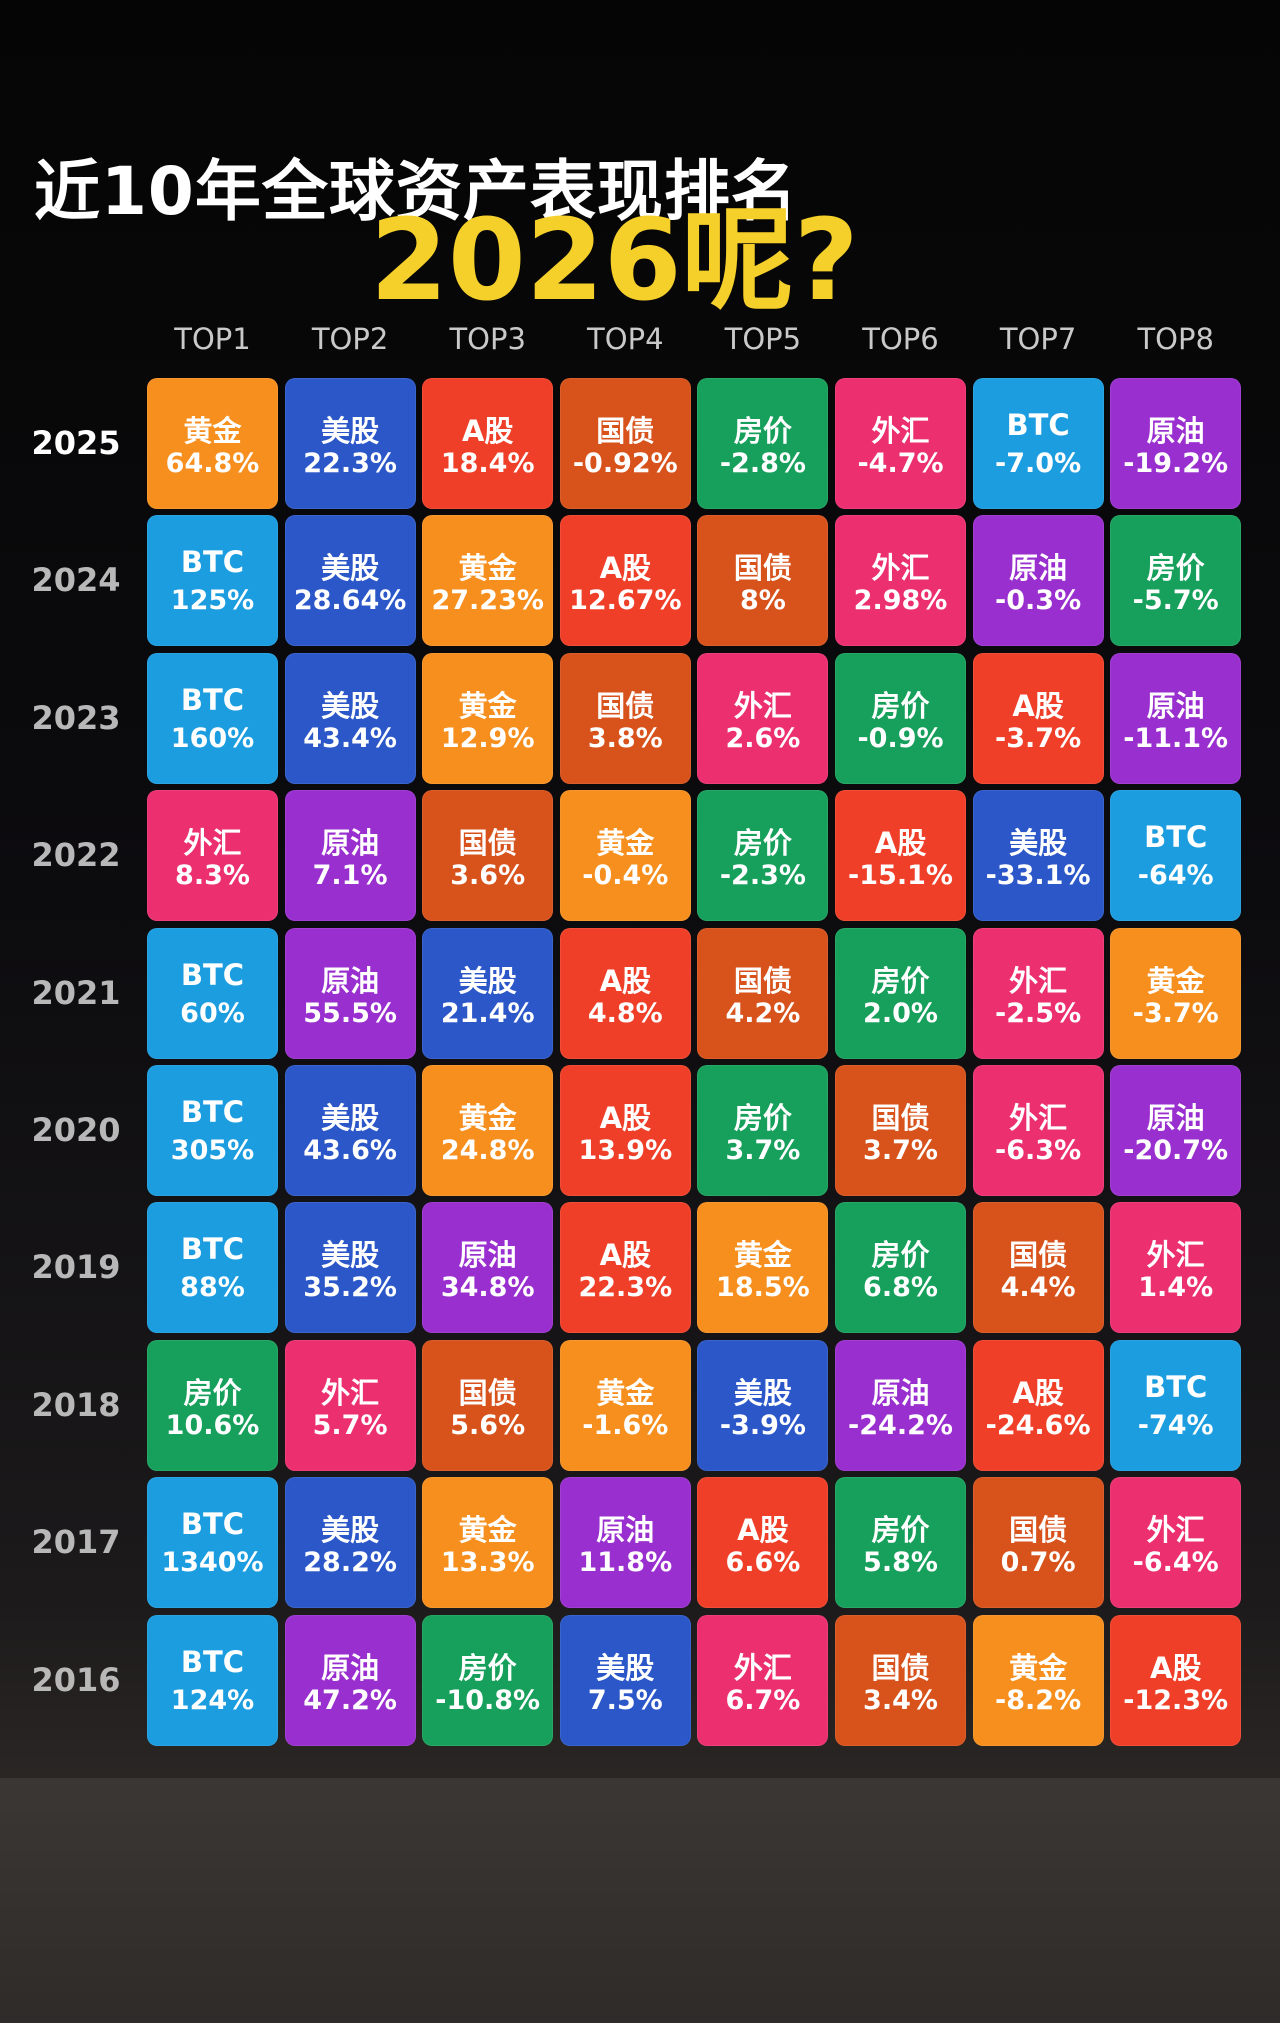 This screenshot has width=1280, height=2023. What do you see at coordinates (350, 1013) in the screenshot?
I see `asset-change: 55.5%` at bounding box center [350, 1013].